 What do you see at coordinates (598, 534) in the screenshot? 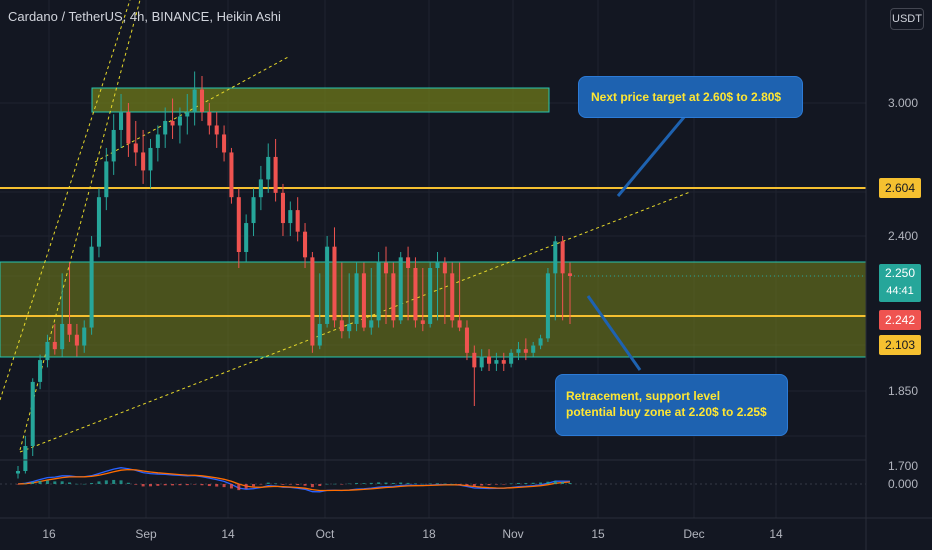
I see `xtick-label: 15` at bounding box center [598, 534].